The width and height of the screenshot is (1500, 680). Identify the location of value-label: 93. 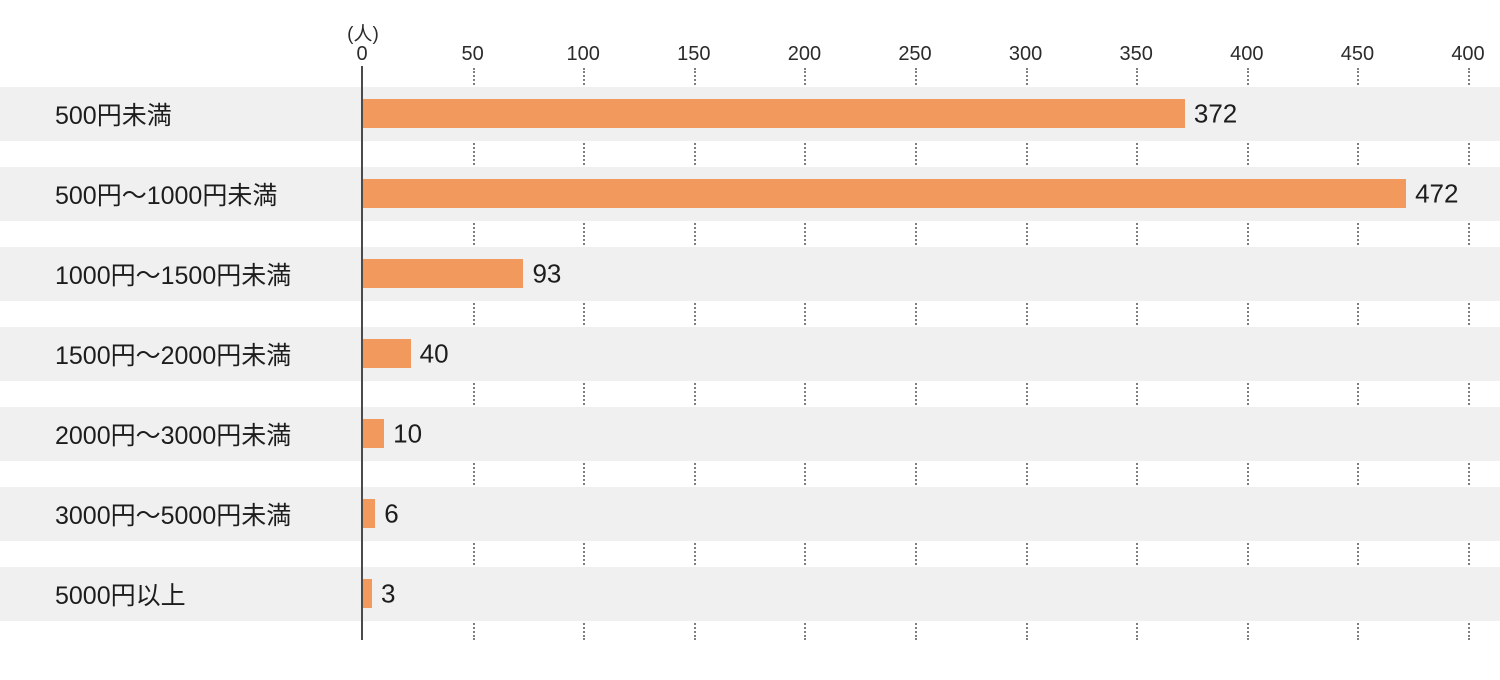
(547, 273).